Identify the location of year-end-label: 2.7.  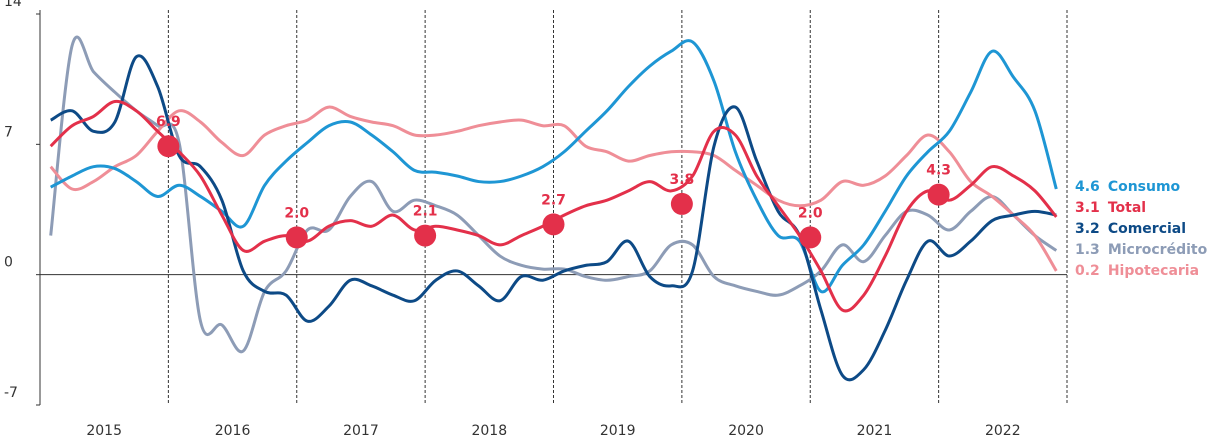
(553, 200).